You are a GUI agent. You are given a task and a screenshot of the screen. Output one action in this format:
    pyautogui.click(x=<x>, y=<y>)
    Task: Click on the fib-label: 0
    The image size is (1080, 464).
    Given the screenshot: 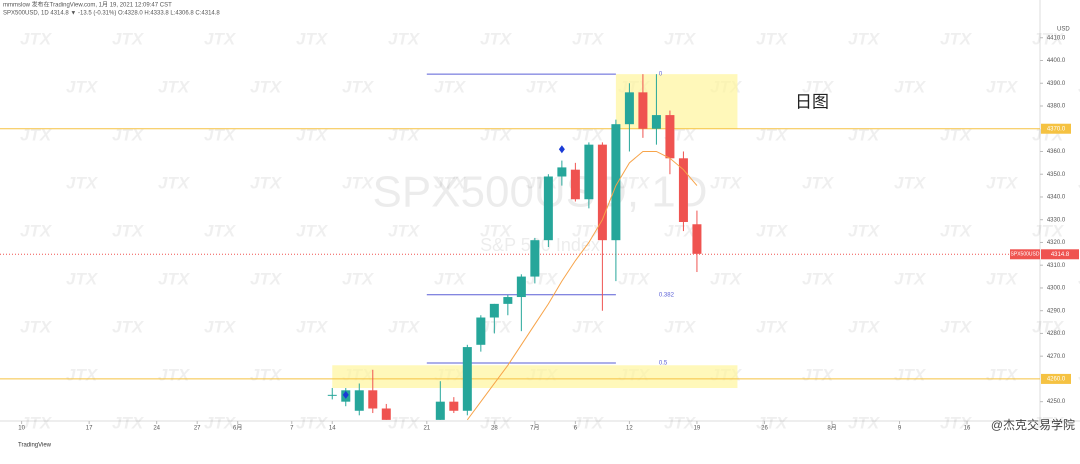 What is the action you would take?
    pyautogui.click(x=661, y=75)
    